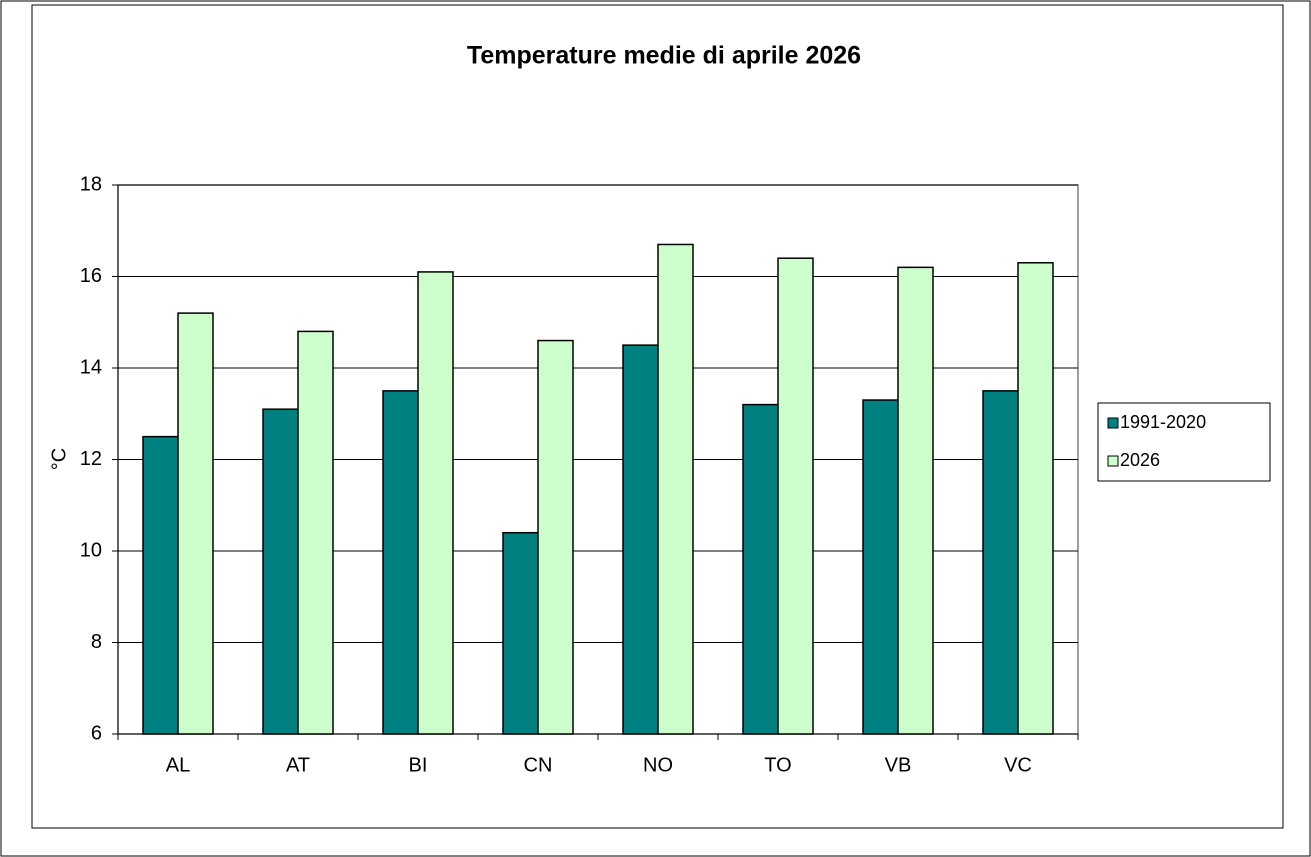 The width and height of the screenshot is (1311, 857). What do you see at coordinates (538, 765) in the screenshot?
I see `x-tick-label: CN` at bounding box center [538, 765].